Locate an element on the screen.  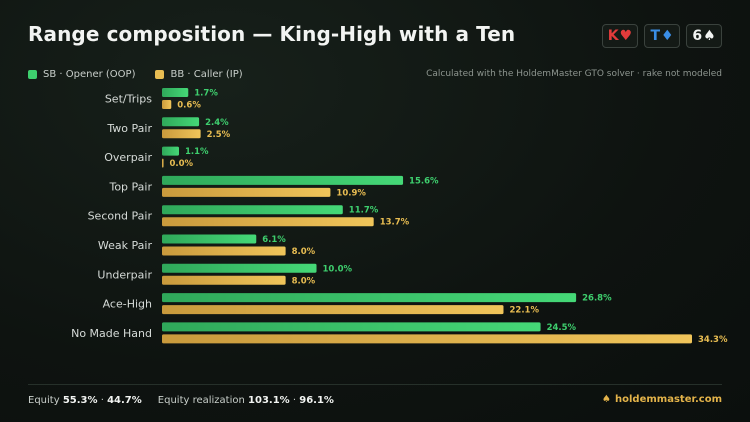
realization-stat: Equity realization 103.1% · 96.1% is located at coordinates (246, 400).